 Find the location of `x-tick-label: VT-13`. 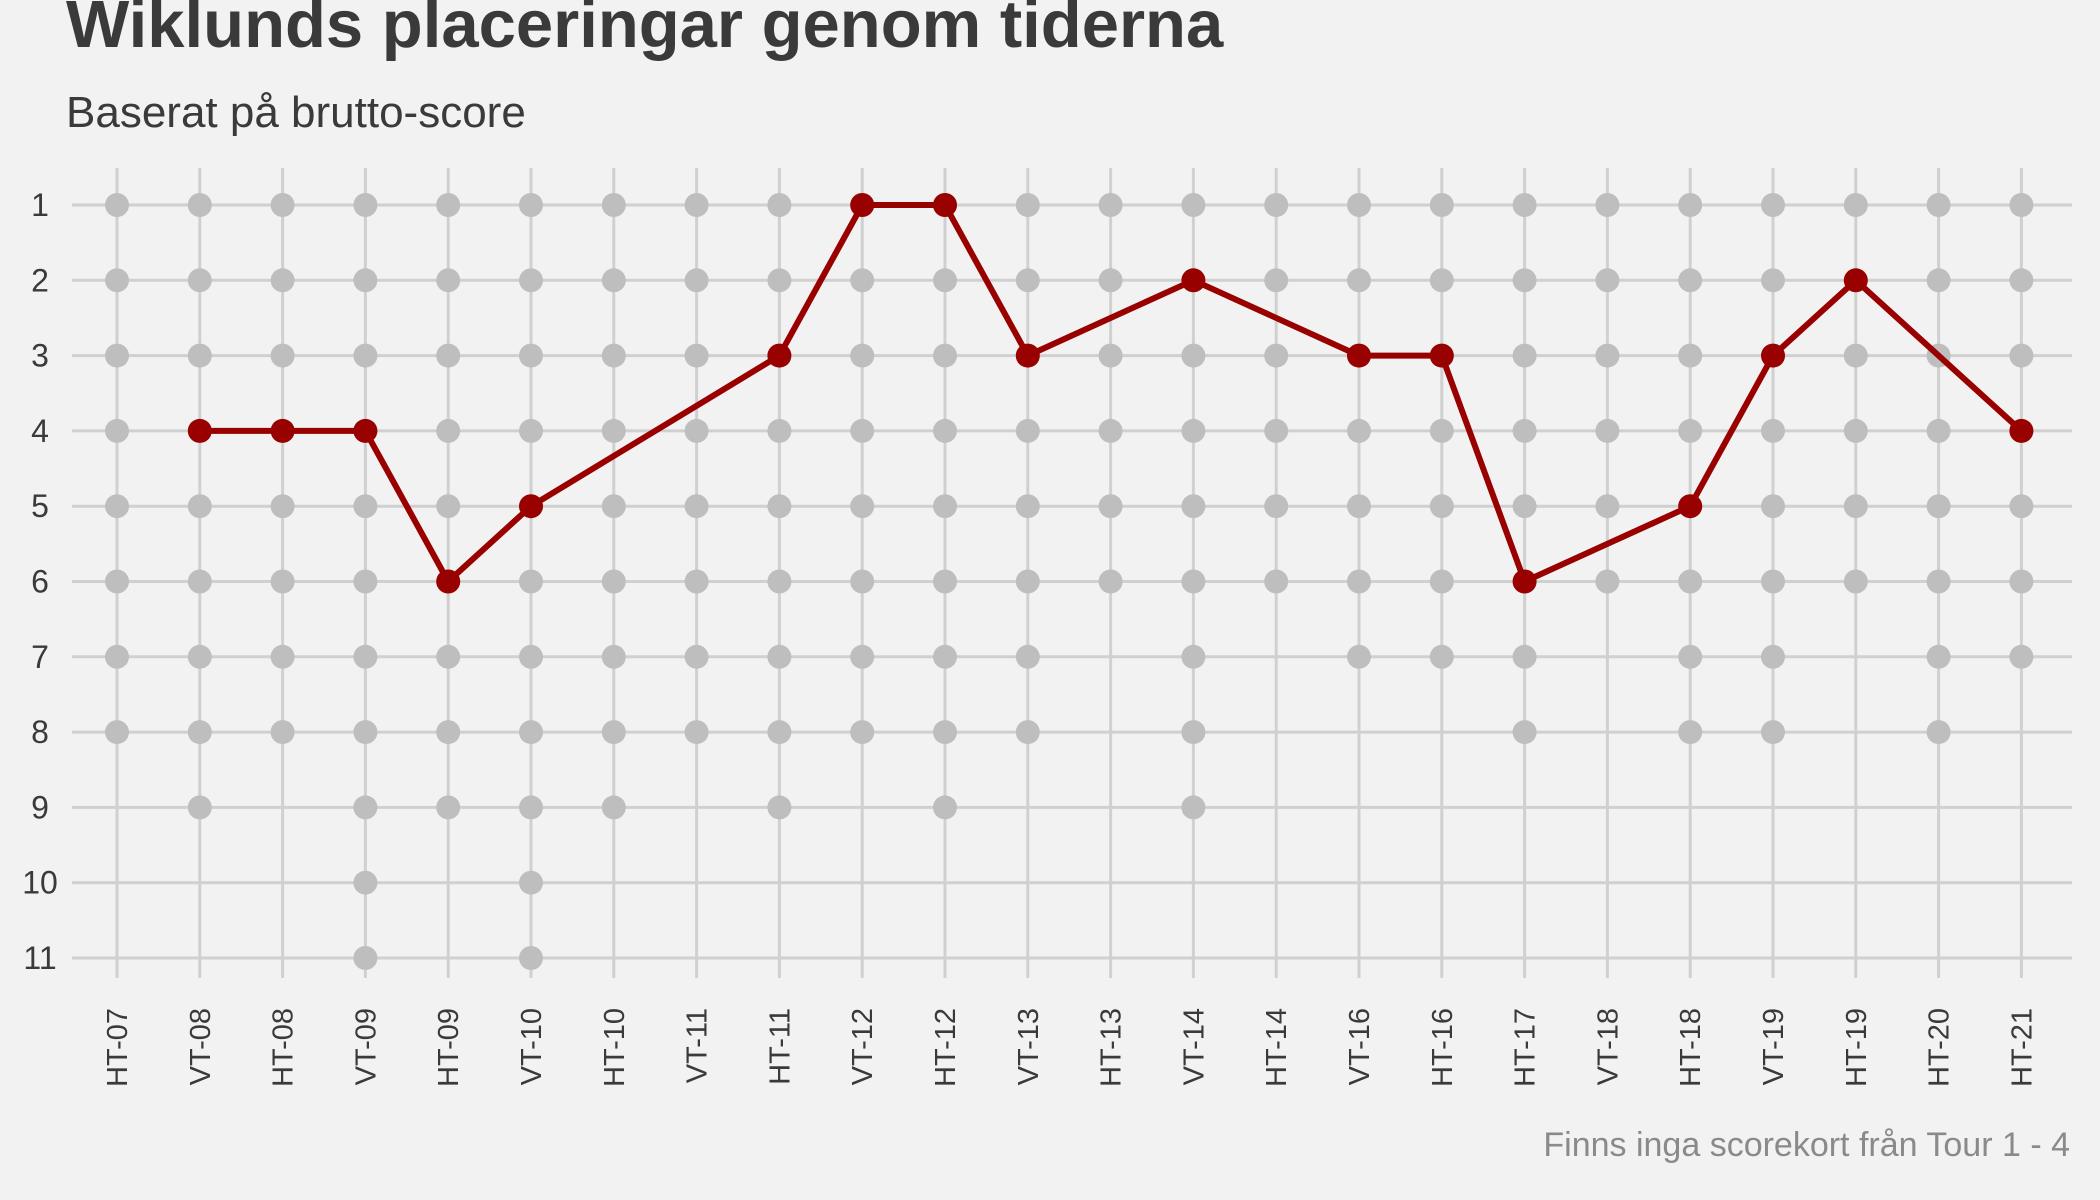

x-tick-label: VT-13 is located at coordinates (1029, 1046).